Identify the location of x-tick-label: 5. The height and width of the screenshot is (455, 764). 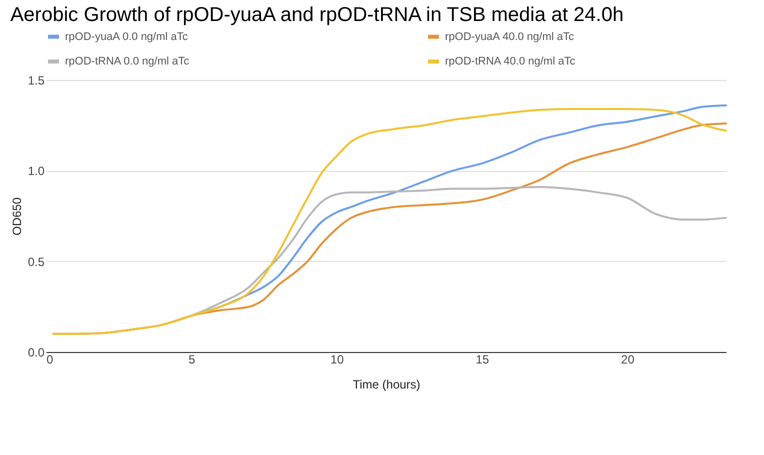
(192, 359).